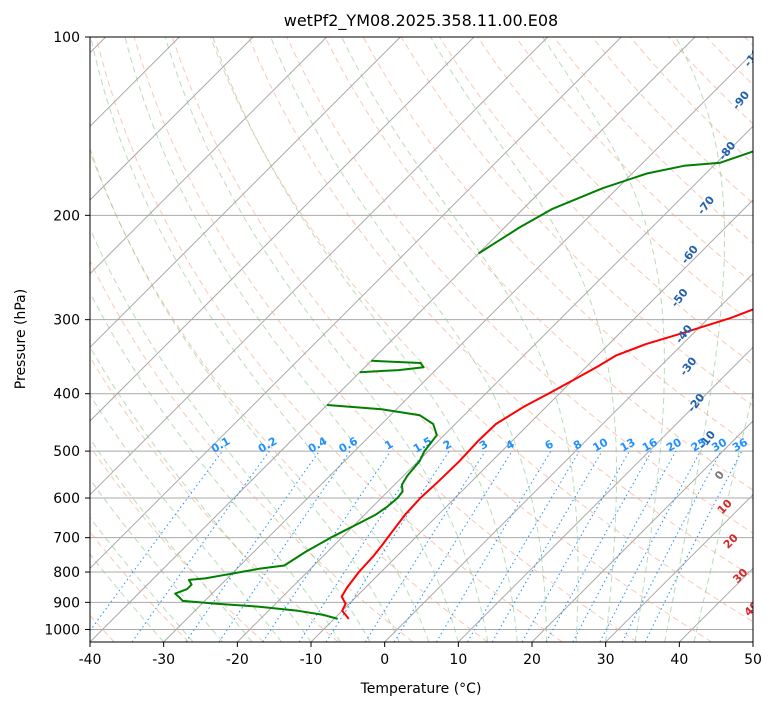 This screenshot has width=775, height=708. Describe the element at coordinates (479, 444) in the screenshot. I see `mixing-ratio-labels: 0.1 0.2 0.4 0.6 1 1.5 2 3 4 6 8 10 13 16 20 25 30 36` at that location.